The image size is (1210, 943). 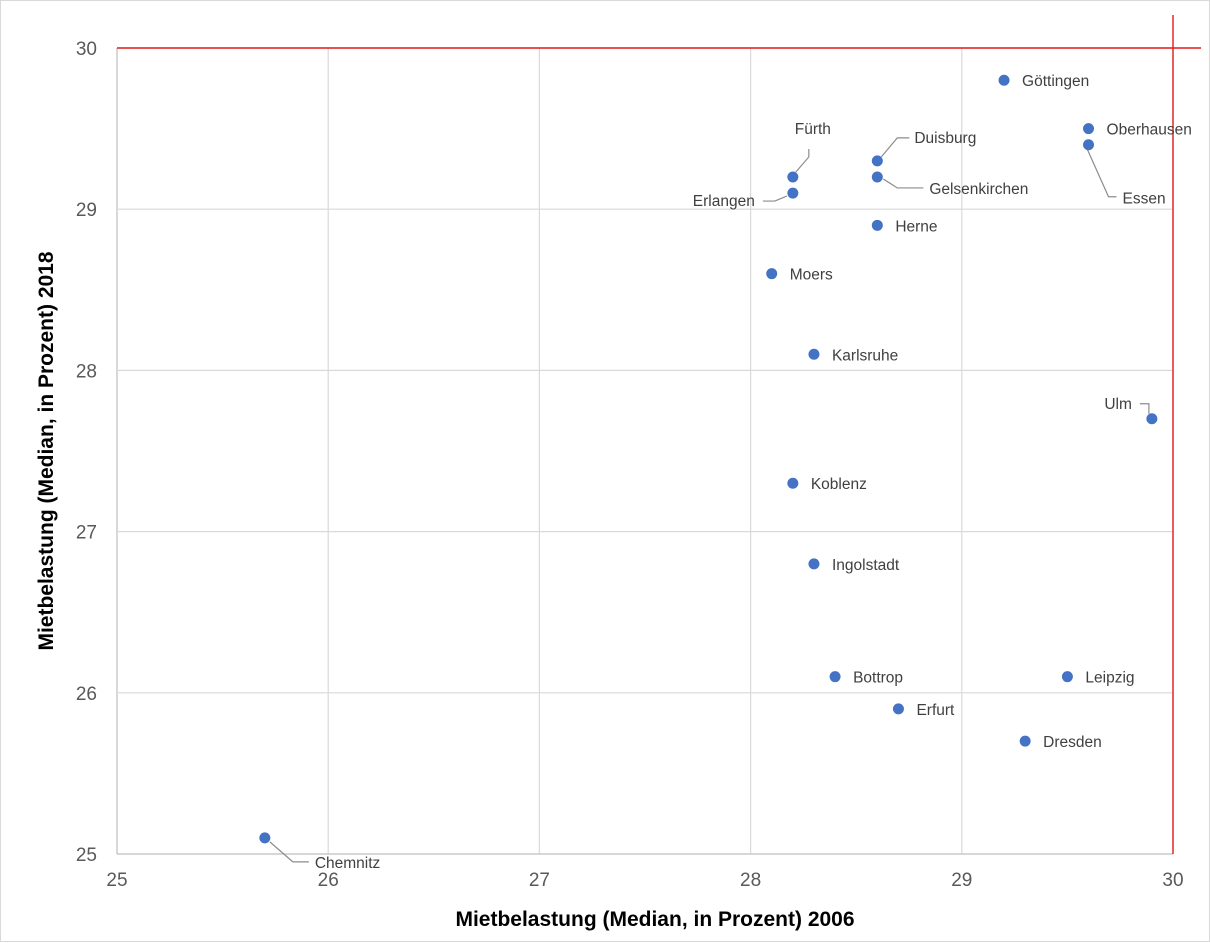 I want to click on point-label: Ingolstadt, so click(x=866, y=565).